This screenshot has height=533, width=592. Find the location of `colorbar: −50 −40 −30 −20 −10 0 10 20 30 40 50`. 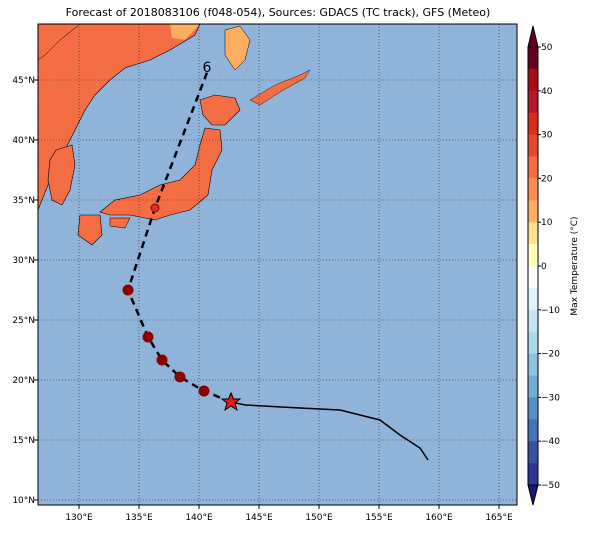

colorbar: −50 −40 −30 −20 −10 0 10 20 30 40 50 is located at coordinates (543, 265).